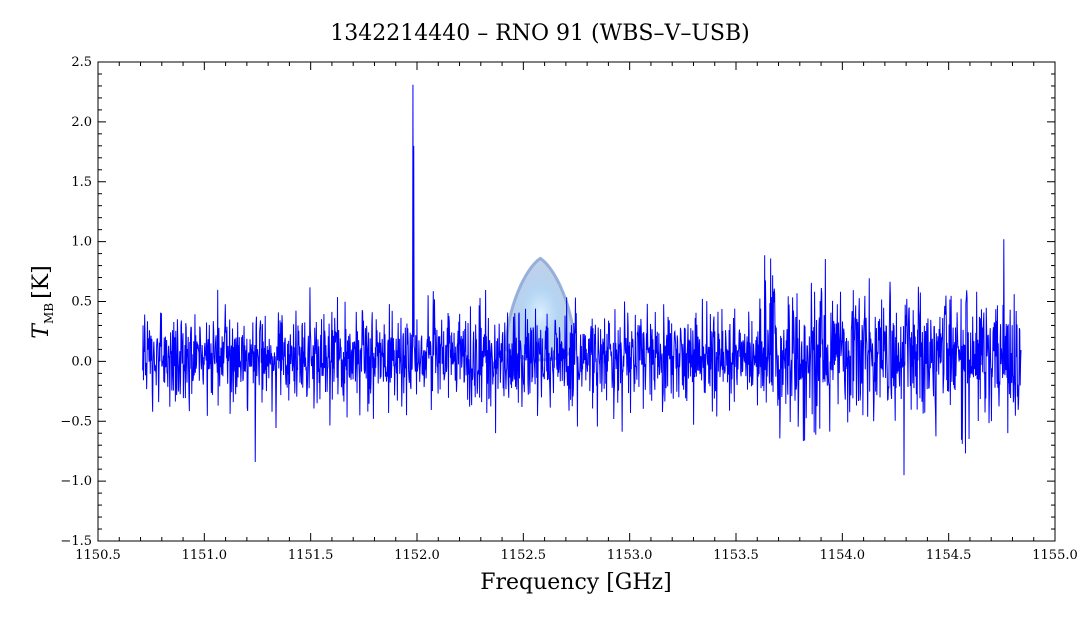 The width and height of the screenshot is (1080, 618). What do you see at coordinates (98, 555) in the screenshot?
I see `x-tick-label: 1150.5` at bounding box center [98, 555].